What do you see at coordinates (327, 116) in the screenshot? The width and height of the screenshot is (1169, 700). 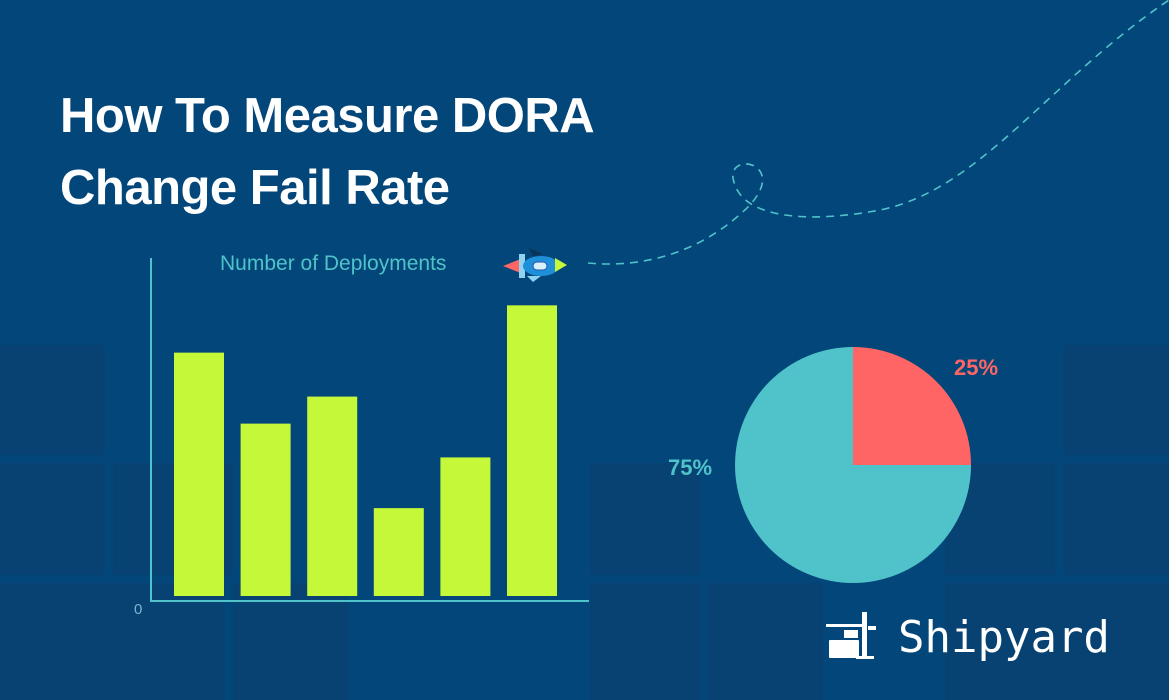 I see `title-line-1: How To Measure DORA` at bounding box center [327, 116].